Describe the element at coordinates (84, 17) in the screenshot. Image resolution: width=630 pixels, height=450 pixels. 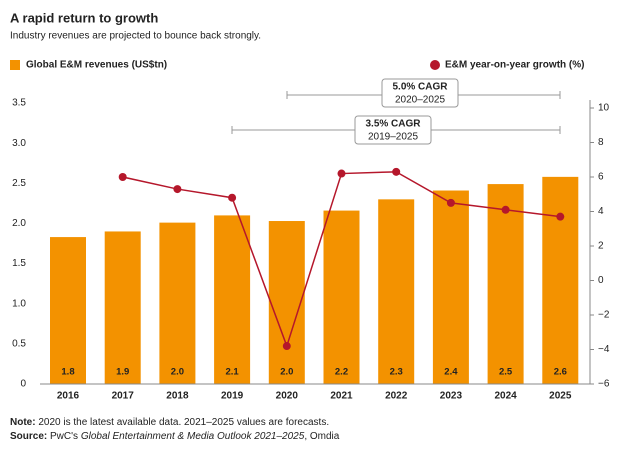
I see `chart-title: A rapid return to growth` at that location.